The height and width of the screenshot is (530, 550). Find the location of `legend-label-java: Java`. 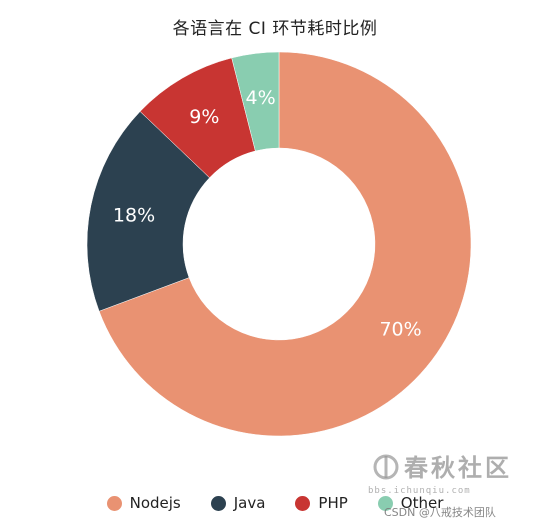

legend-label-java: Java is located at coordinates (249, 503).